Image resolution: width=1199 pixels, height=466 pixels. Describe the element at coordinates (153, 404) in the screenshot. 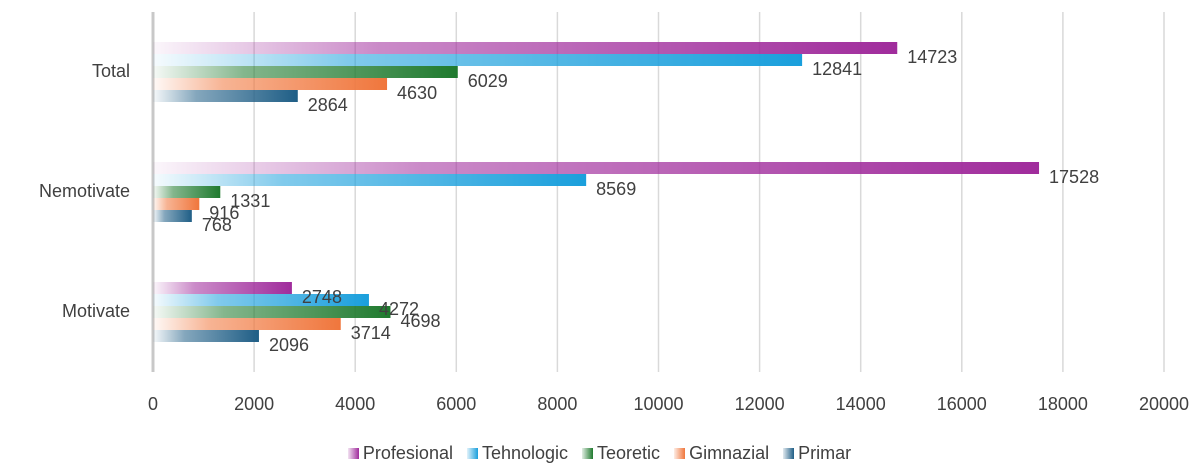

I see `x-tick-label: 0` at that location.